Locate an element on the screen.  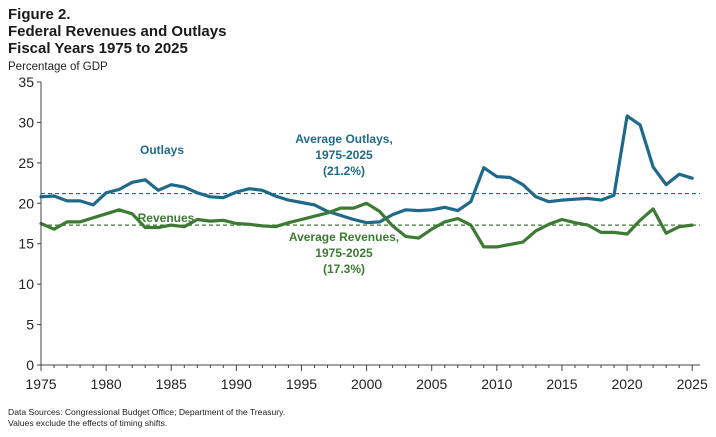
avg-outlays-line2: 1975-2025 is located at coordinates (344, 155).